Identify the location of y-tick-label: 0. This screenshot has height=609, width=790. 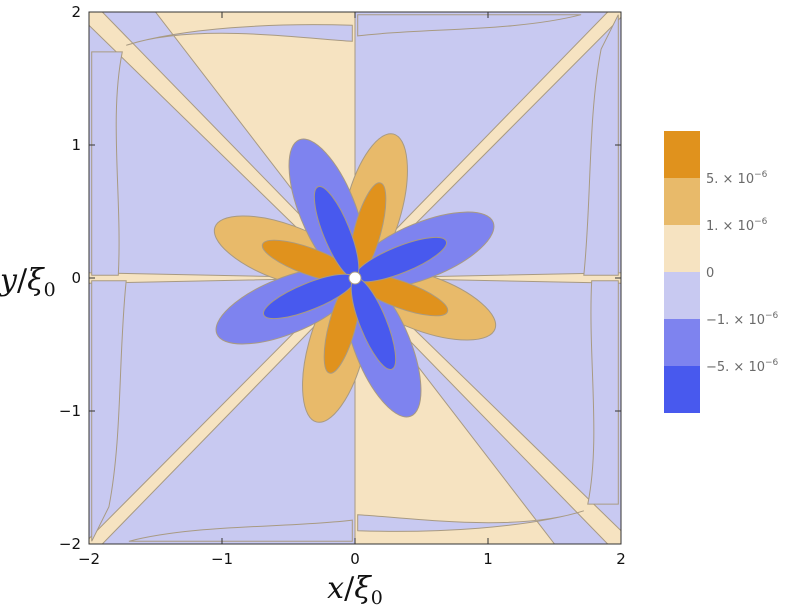
(76, 278).